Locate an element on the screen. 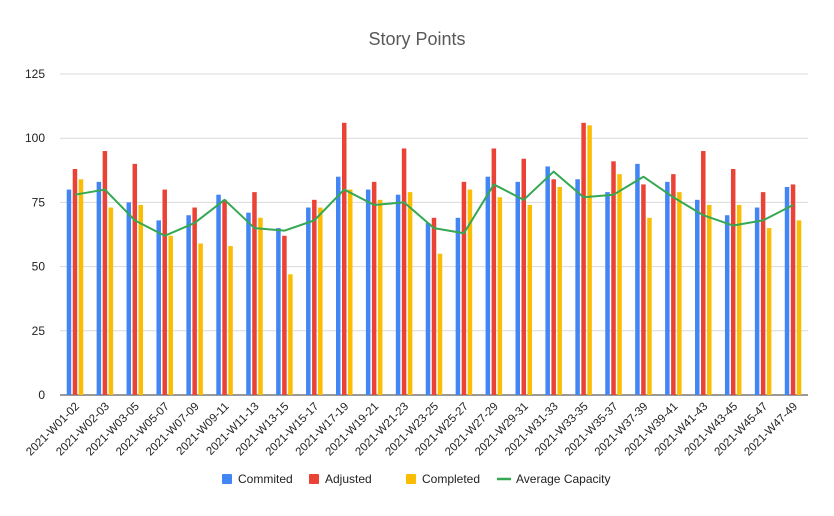  legend-item-commited: Commited is located at coordinates (257, 479).